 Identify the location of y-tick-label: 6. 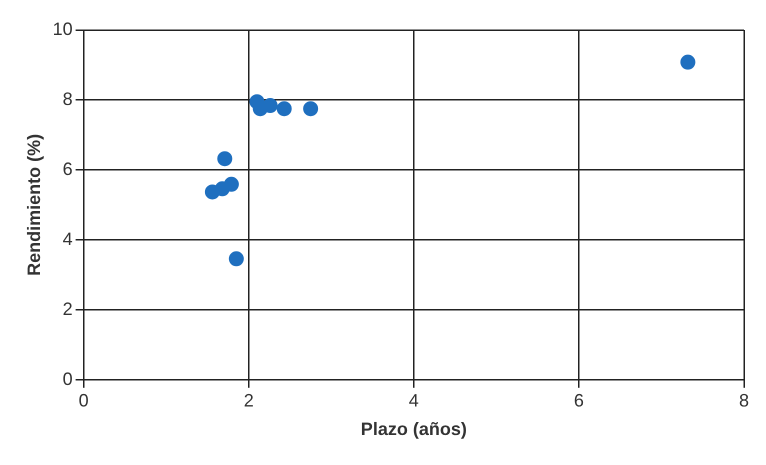
(67, 168).